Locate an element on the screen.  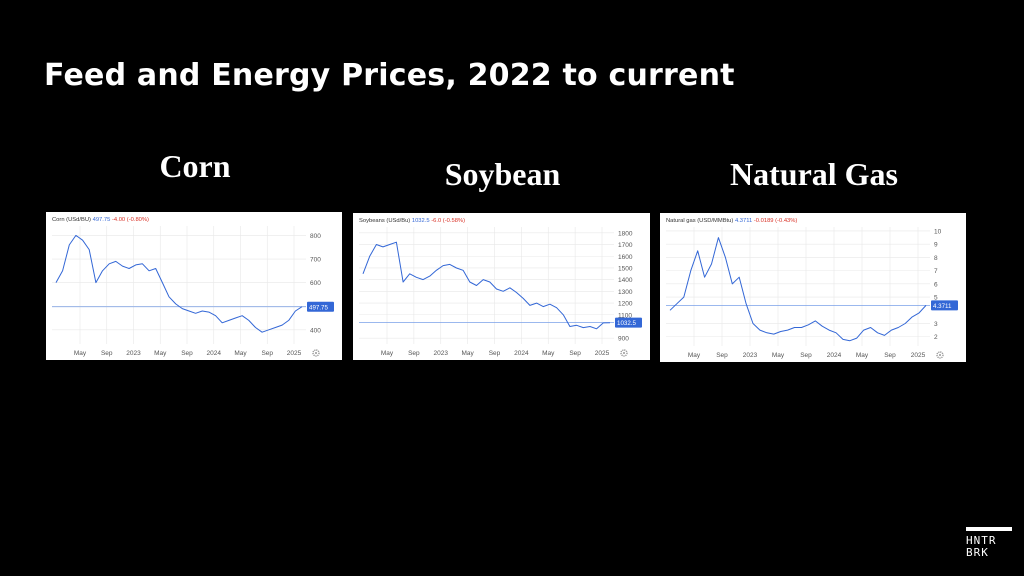
soybean-y-tick-label: 1400 is located at coordinates (625, 280).